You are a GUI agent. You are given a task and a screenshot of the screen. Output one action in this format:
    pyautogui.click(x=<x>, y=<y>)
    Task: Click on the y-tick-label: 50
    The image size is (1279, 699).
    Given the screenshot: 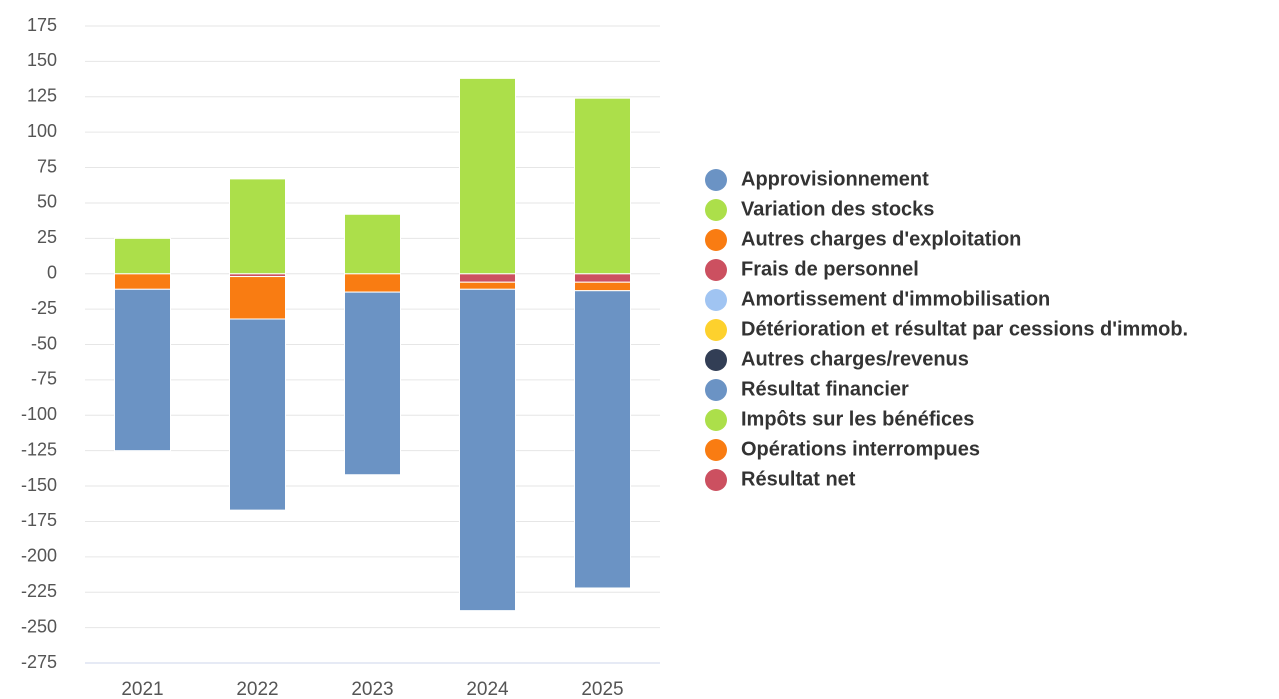 What is the action you would take?
    pyautogui.click(x=47, y=202)
    